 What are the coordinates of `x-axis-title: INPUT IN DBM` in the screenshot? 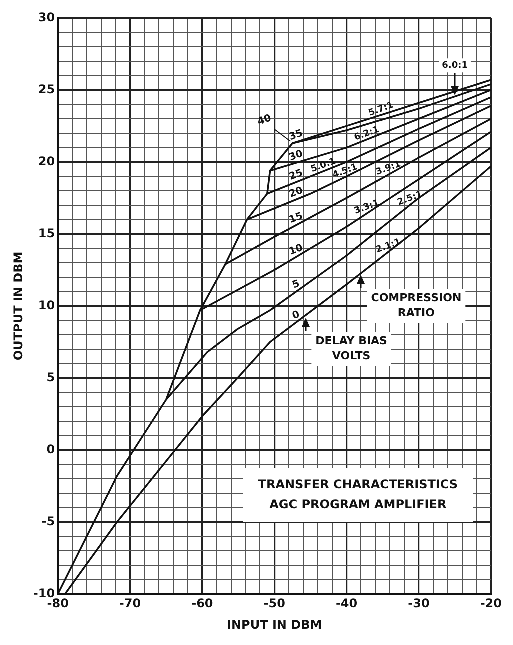 It's located at (274, 625).